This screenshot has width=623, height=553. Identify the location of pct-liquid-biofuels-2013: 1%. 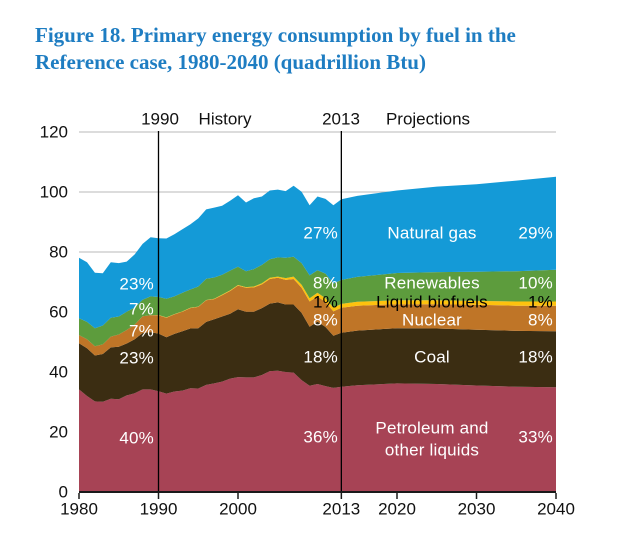
(325, 302).